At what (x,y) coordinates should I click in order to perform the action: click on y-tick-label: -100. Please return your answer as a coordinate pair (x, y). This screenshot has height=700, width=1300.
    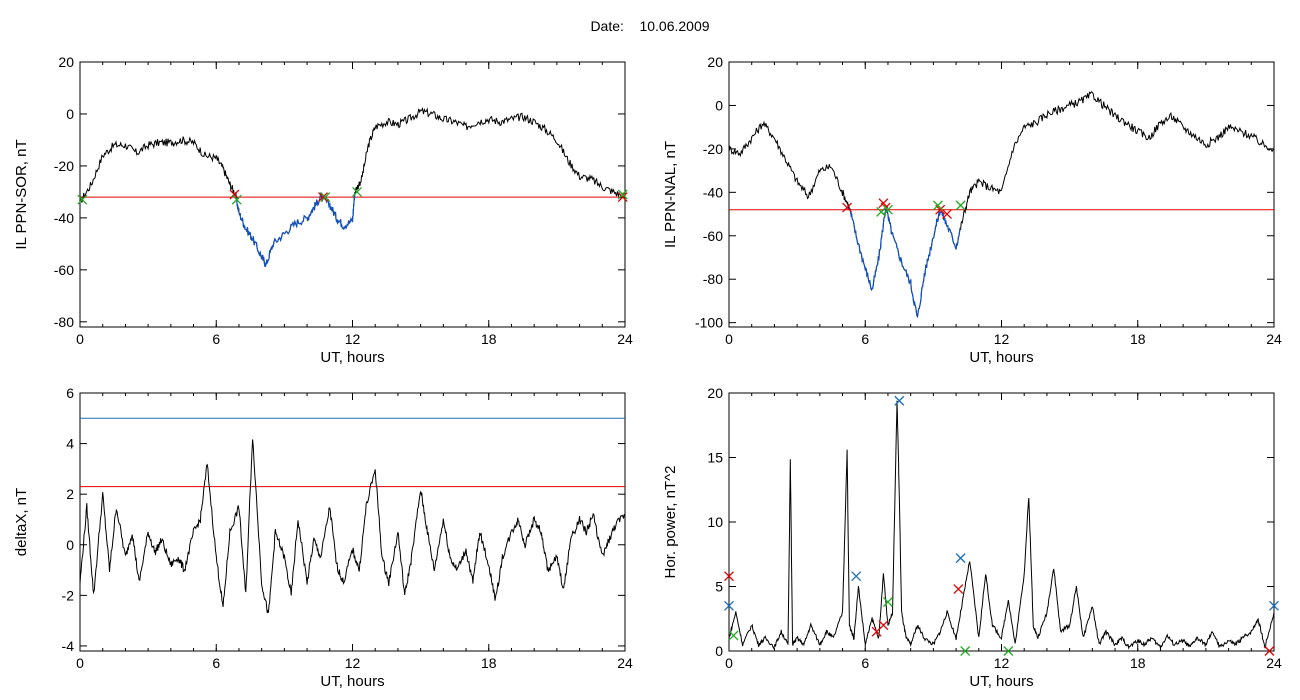
    Looking at the image, I should click on (709, 323).